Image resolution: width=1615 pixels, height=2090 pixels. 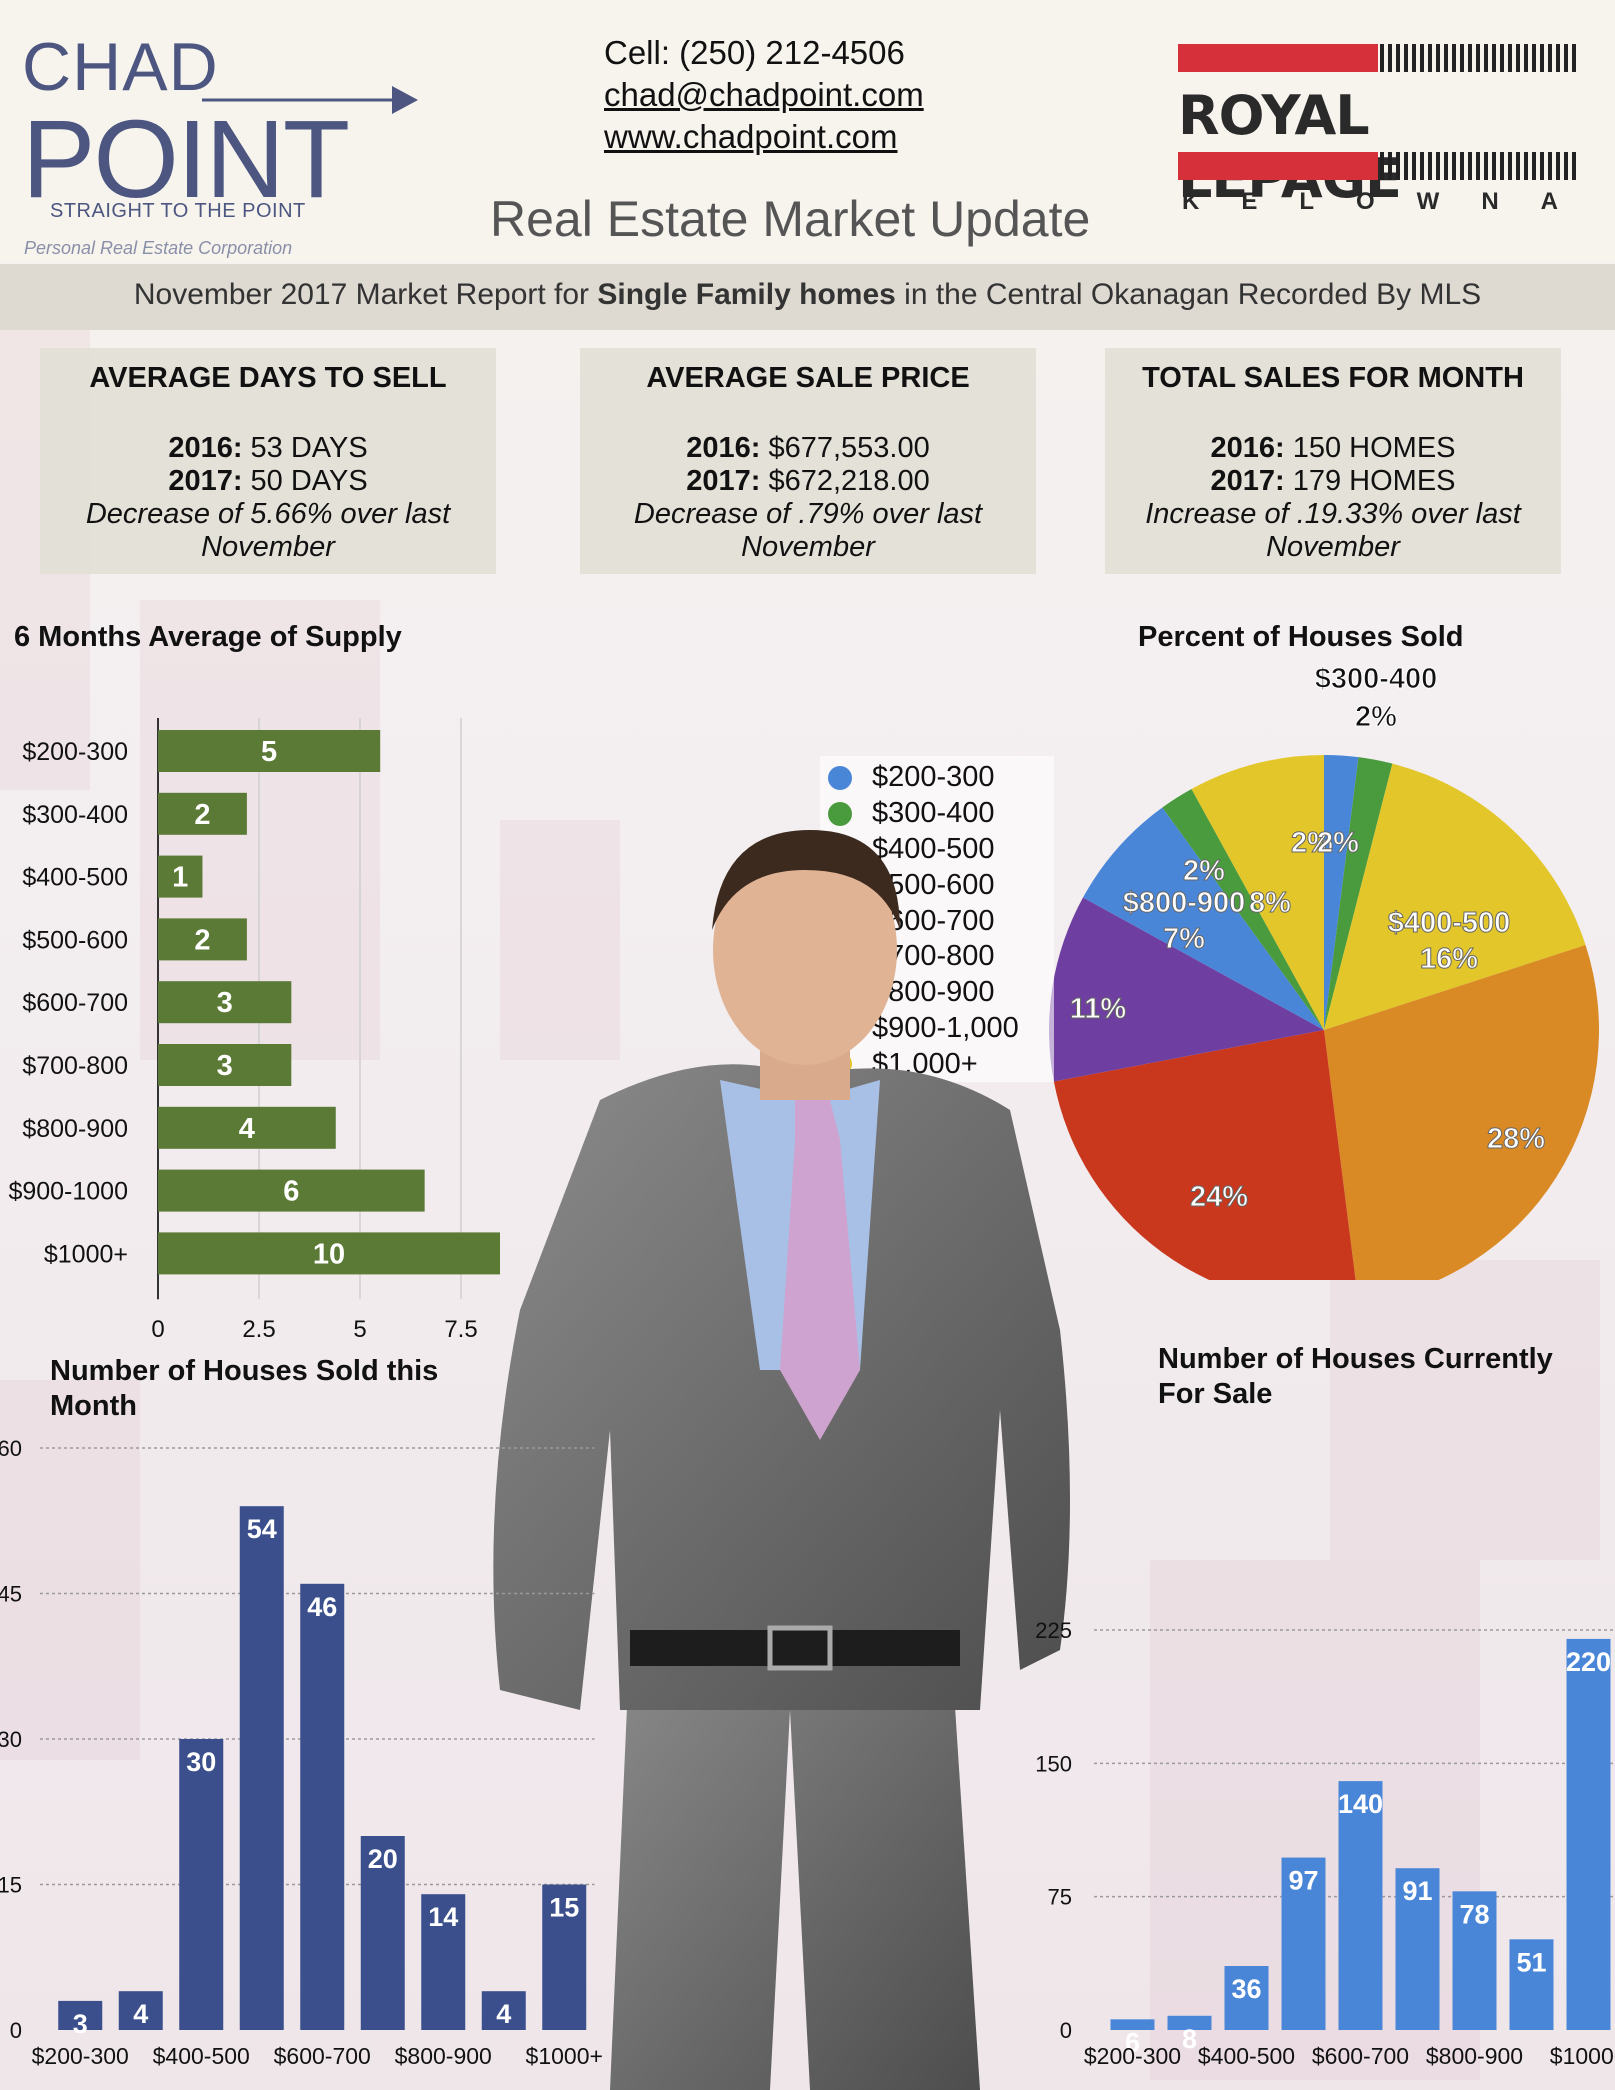 What do you see at coordinates (1391, 201) in the screenshot?
I see `logo-city: KELOWNA` at bounding box center [1391, 201].